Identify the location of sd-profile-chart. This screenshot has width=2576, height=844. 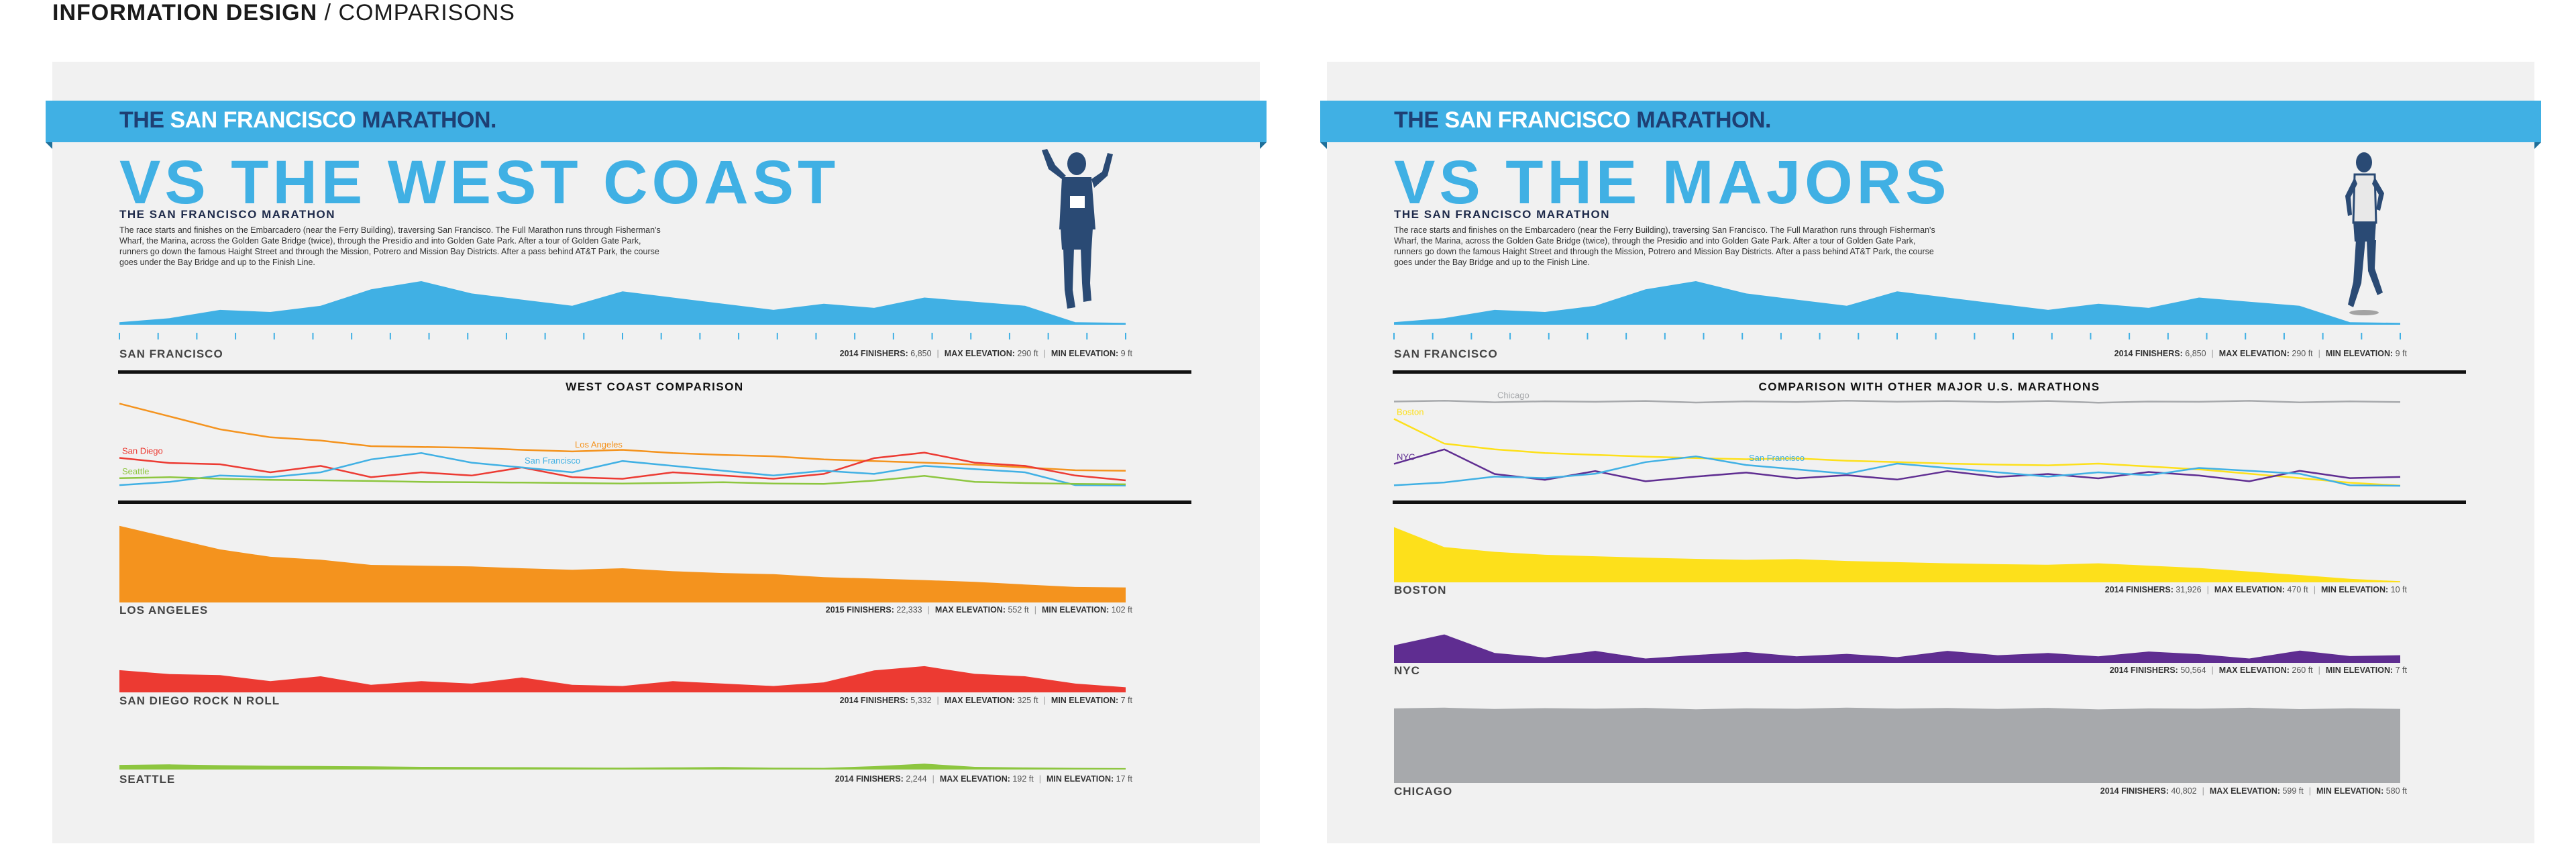
(622, 679).